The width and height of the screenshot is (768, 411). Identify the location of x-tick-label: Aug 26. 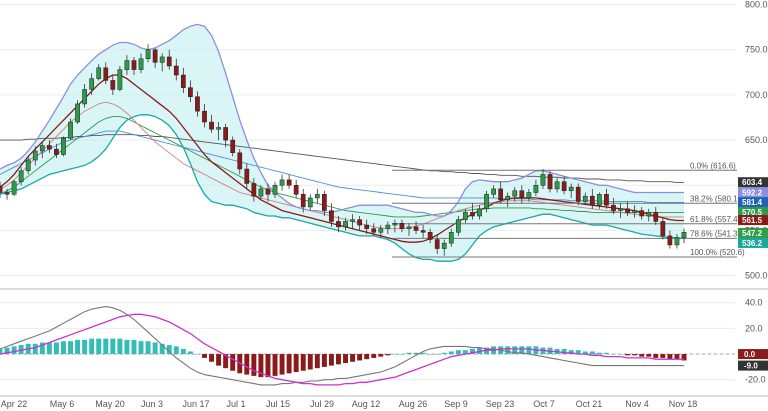
(413, 404).